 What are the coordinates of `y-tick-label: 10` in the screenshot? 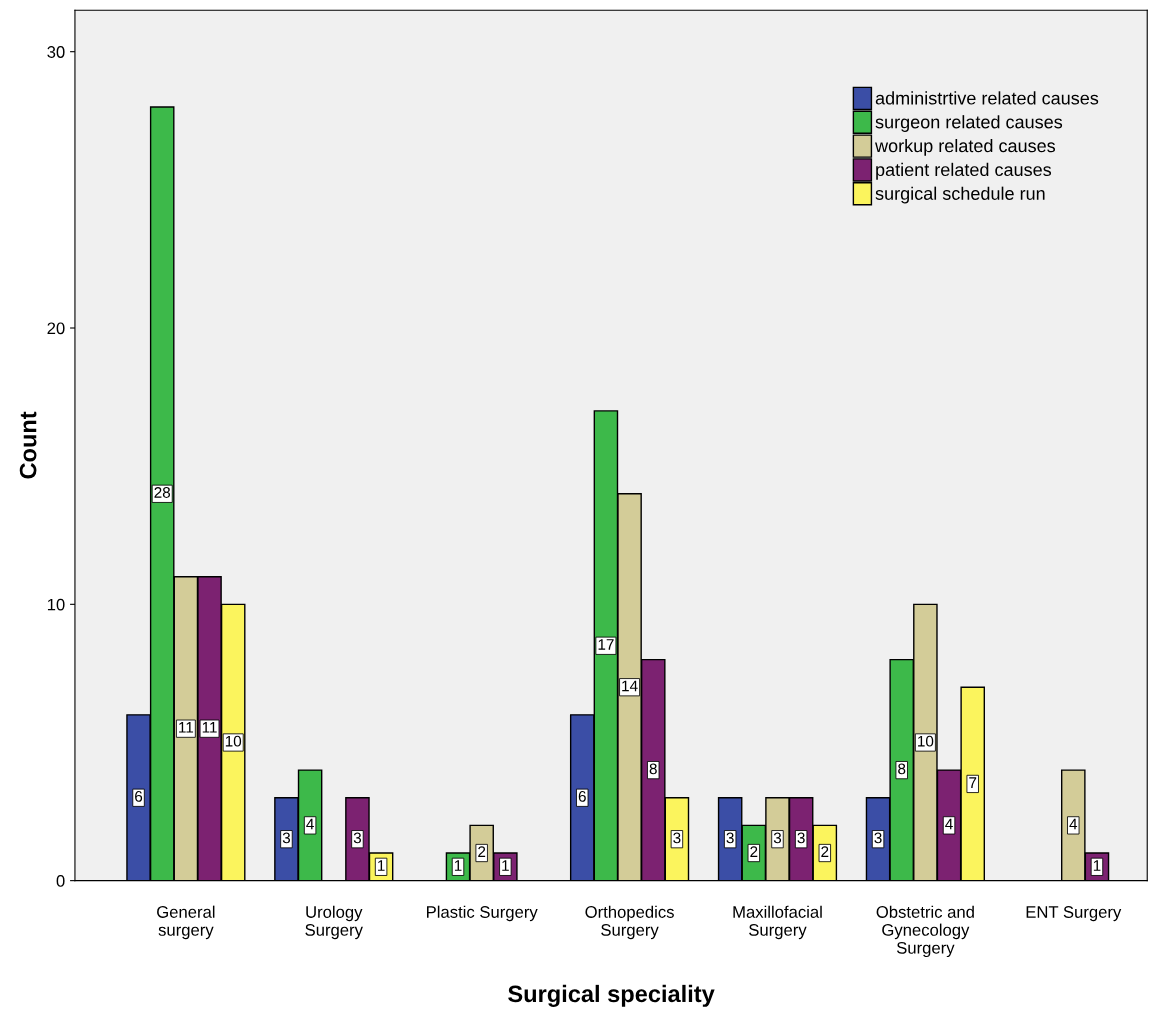 It's located at (56, 604).